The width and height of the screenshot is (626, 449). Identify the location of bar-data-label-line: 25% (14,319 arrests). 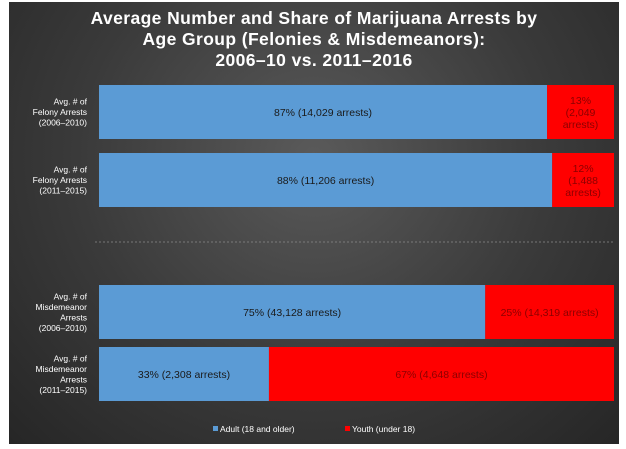
(550, 313).